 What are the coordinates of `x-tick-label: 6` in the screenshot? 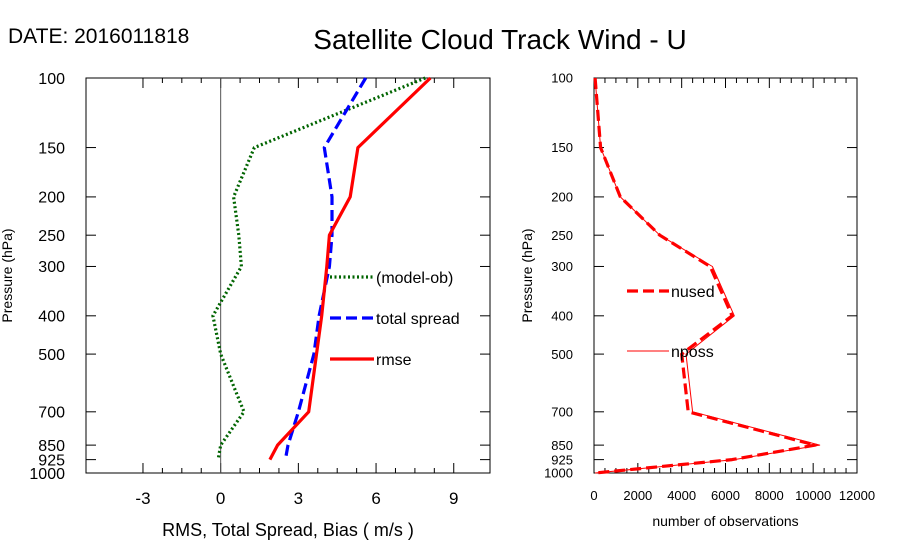 It's located at (375, 498).